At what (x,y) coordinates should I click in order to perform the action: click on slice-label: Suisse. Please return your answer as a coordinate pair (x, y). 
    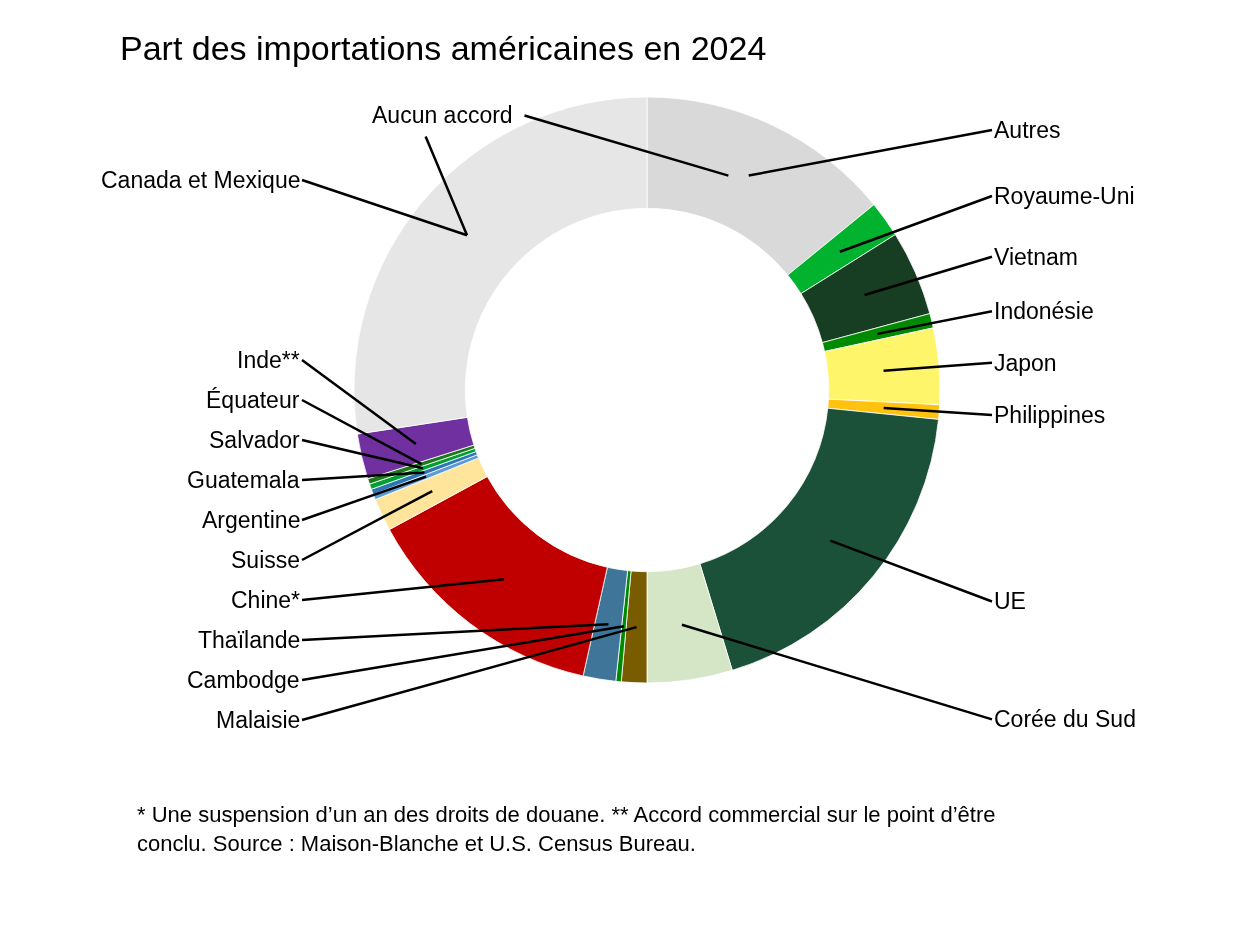
    Looking at the image, I should click on (266, 560).